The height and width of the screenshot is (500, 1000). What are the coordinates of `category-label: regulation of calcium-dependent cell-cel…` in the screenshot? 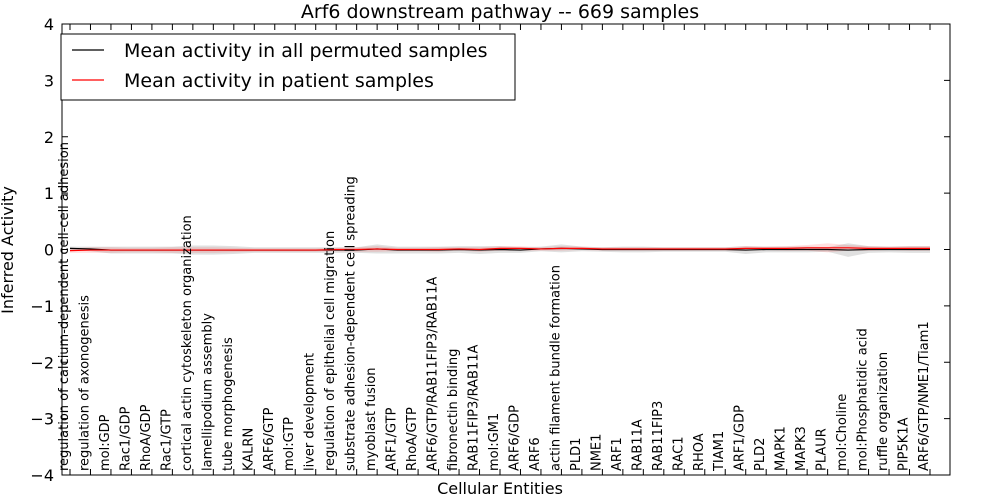 It's located at (64, 306).